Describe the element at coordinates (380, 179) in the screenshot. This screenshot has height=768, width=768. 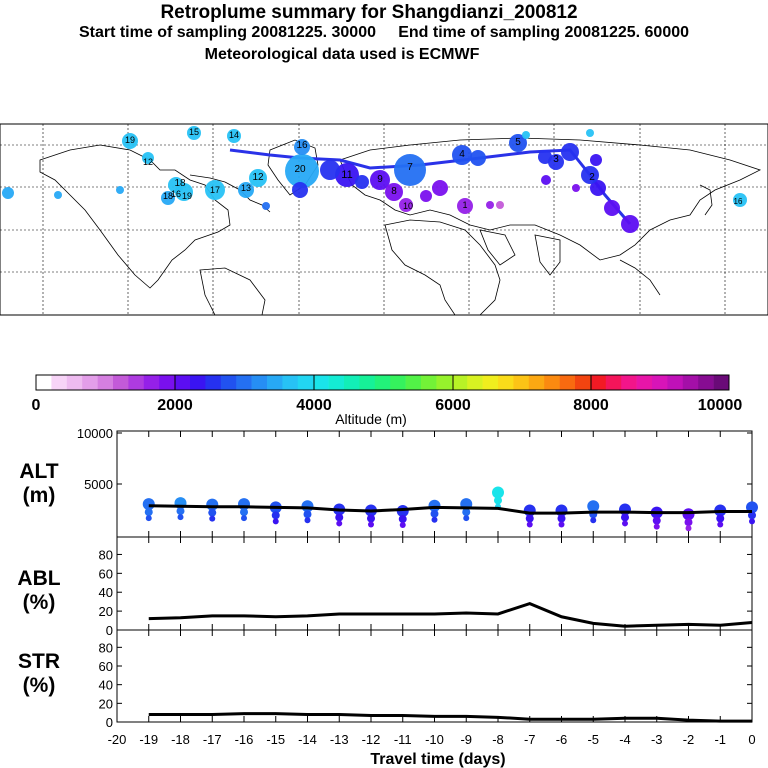
I see `cluster-label: 9` at that location.